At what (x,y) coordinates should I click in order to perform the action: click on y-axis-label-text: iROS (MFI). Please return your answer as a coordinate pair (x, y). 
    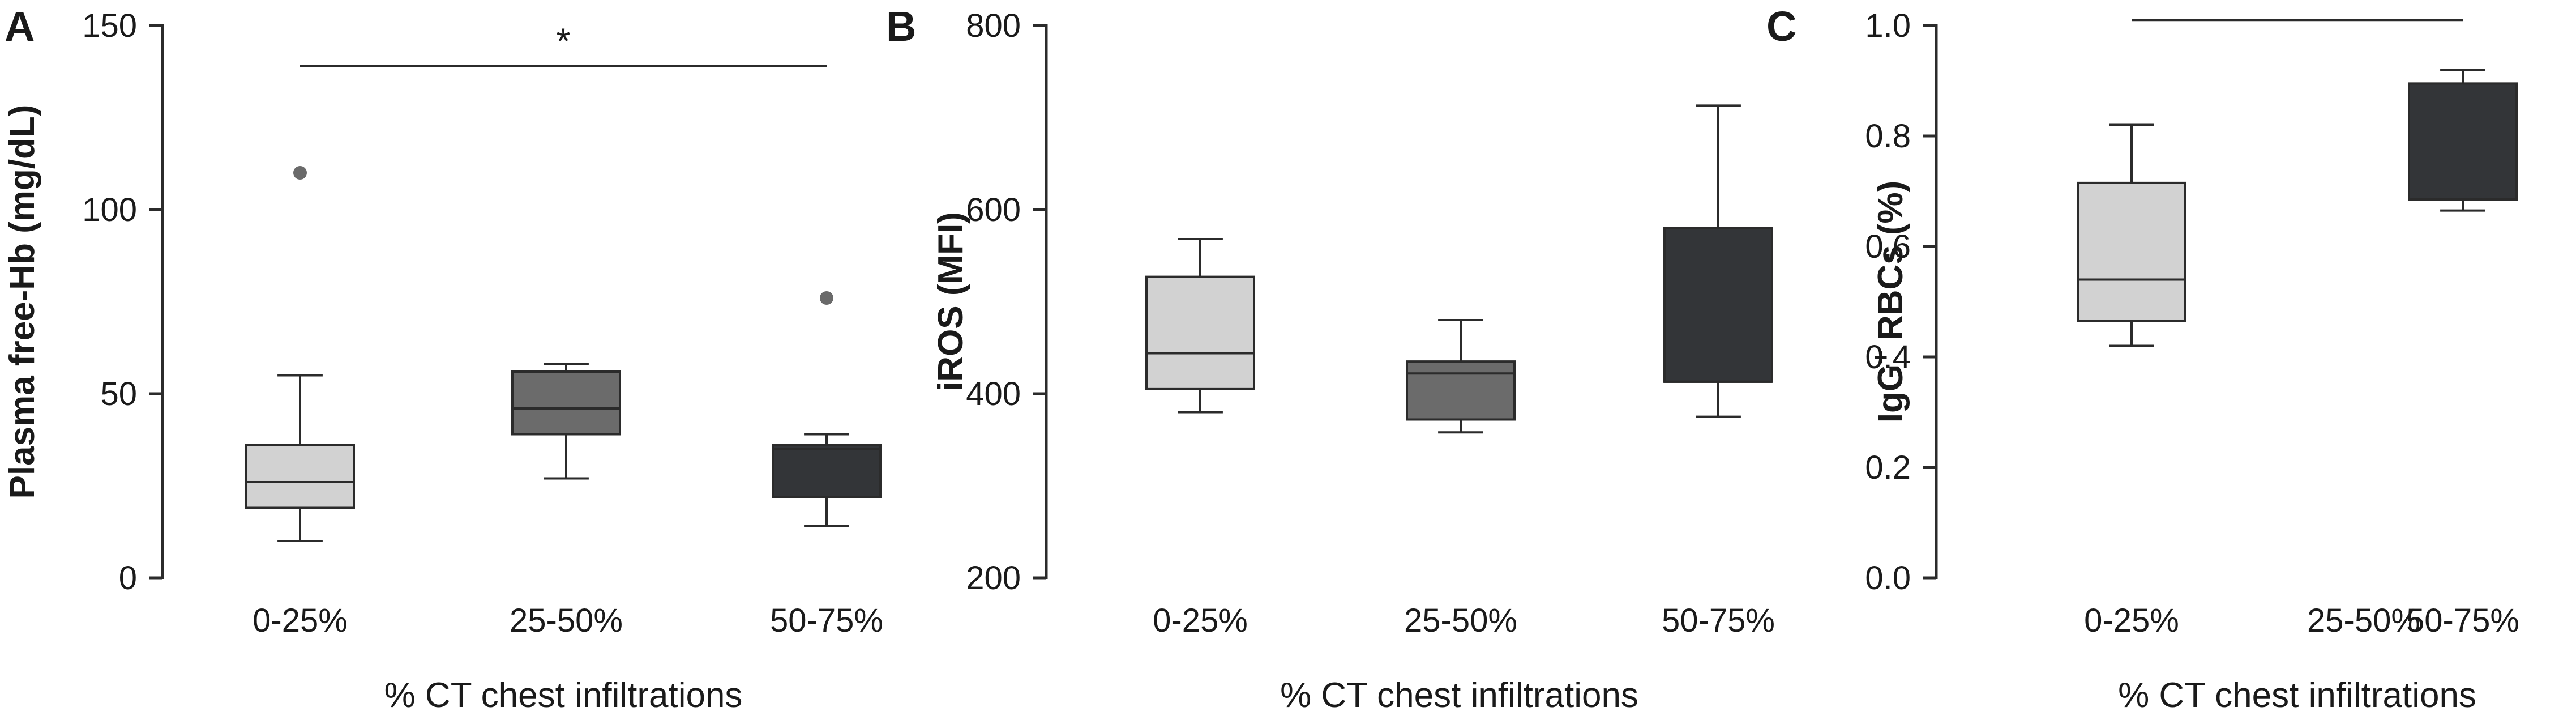
    Looking at the image, I should click on (950, 301).